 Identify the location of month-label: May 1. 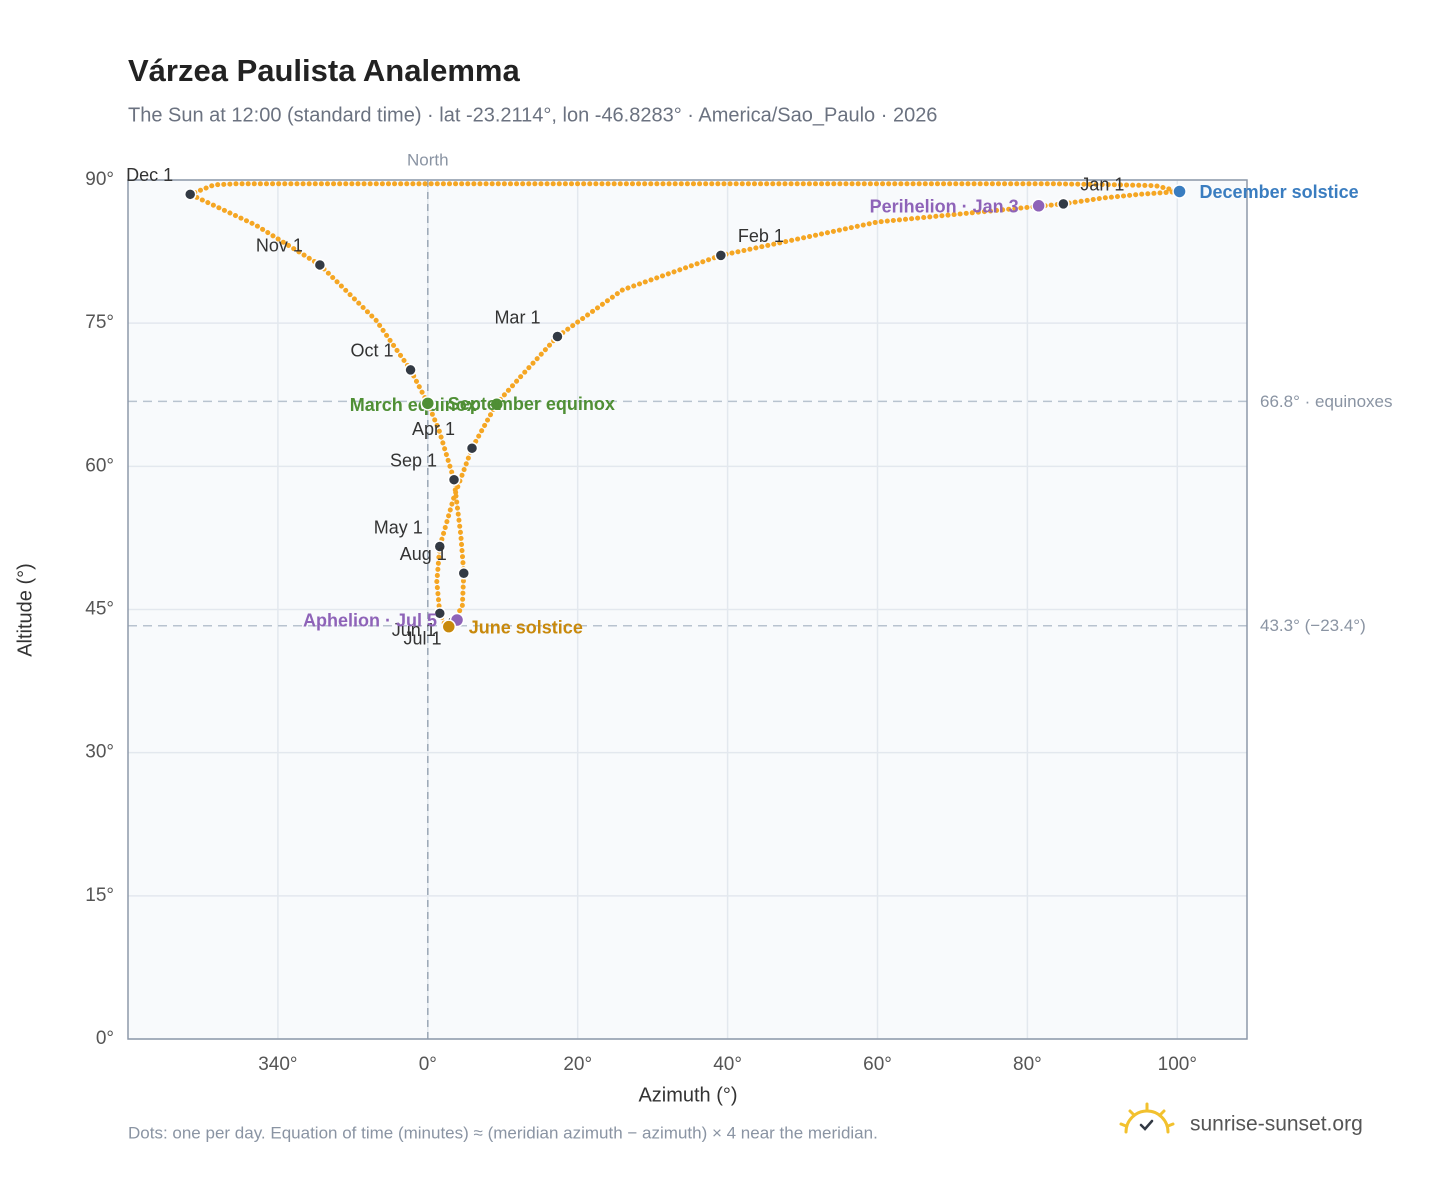
(398, 527).